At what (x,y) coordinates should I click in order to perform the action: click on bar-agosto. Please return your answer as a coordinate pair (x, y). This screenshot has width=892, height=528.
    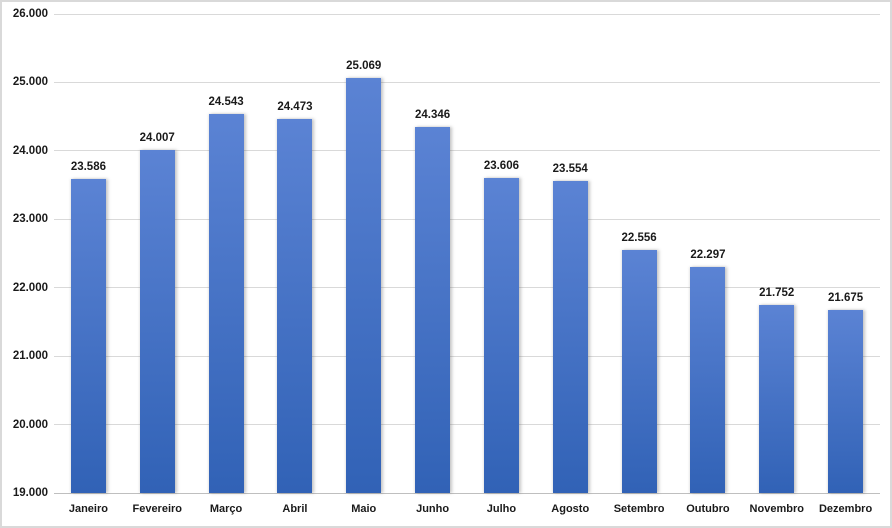
    Looking at the image, I should click on (570, 337).